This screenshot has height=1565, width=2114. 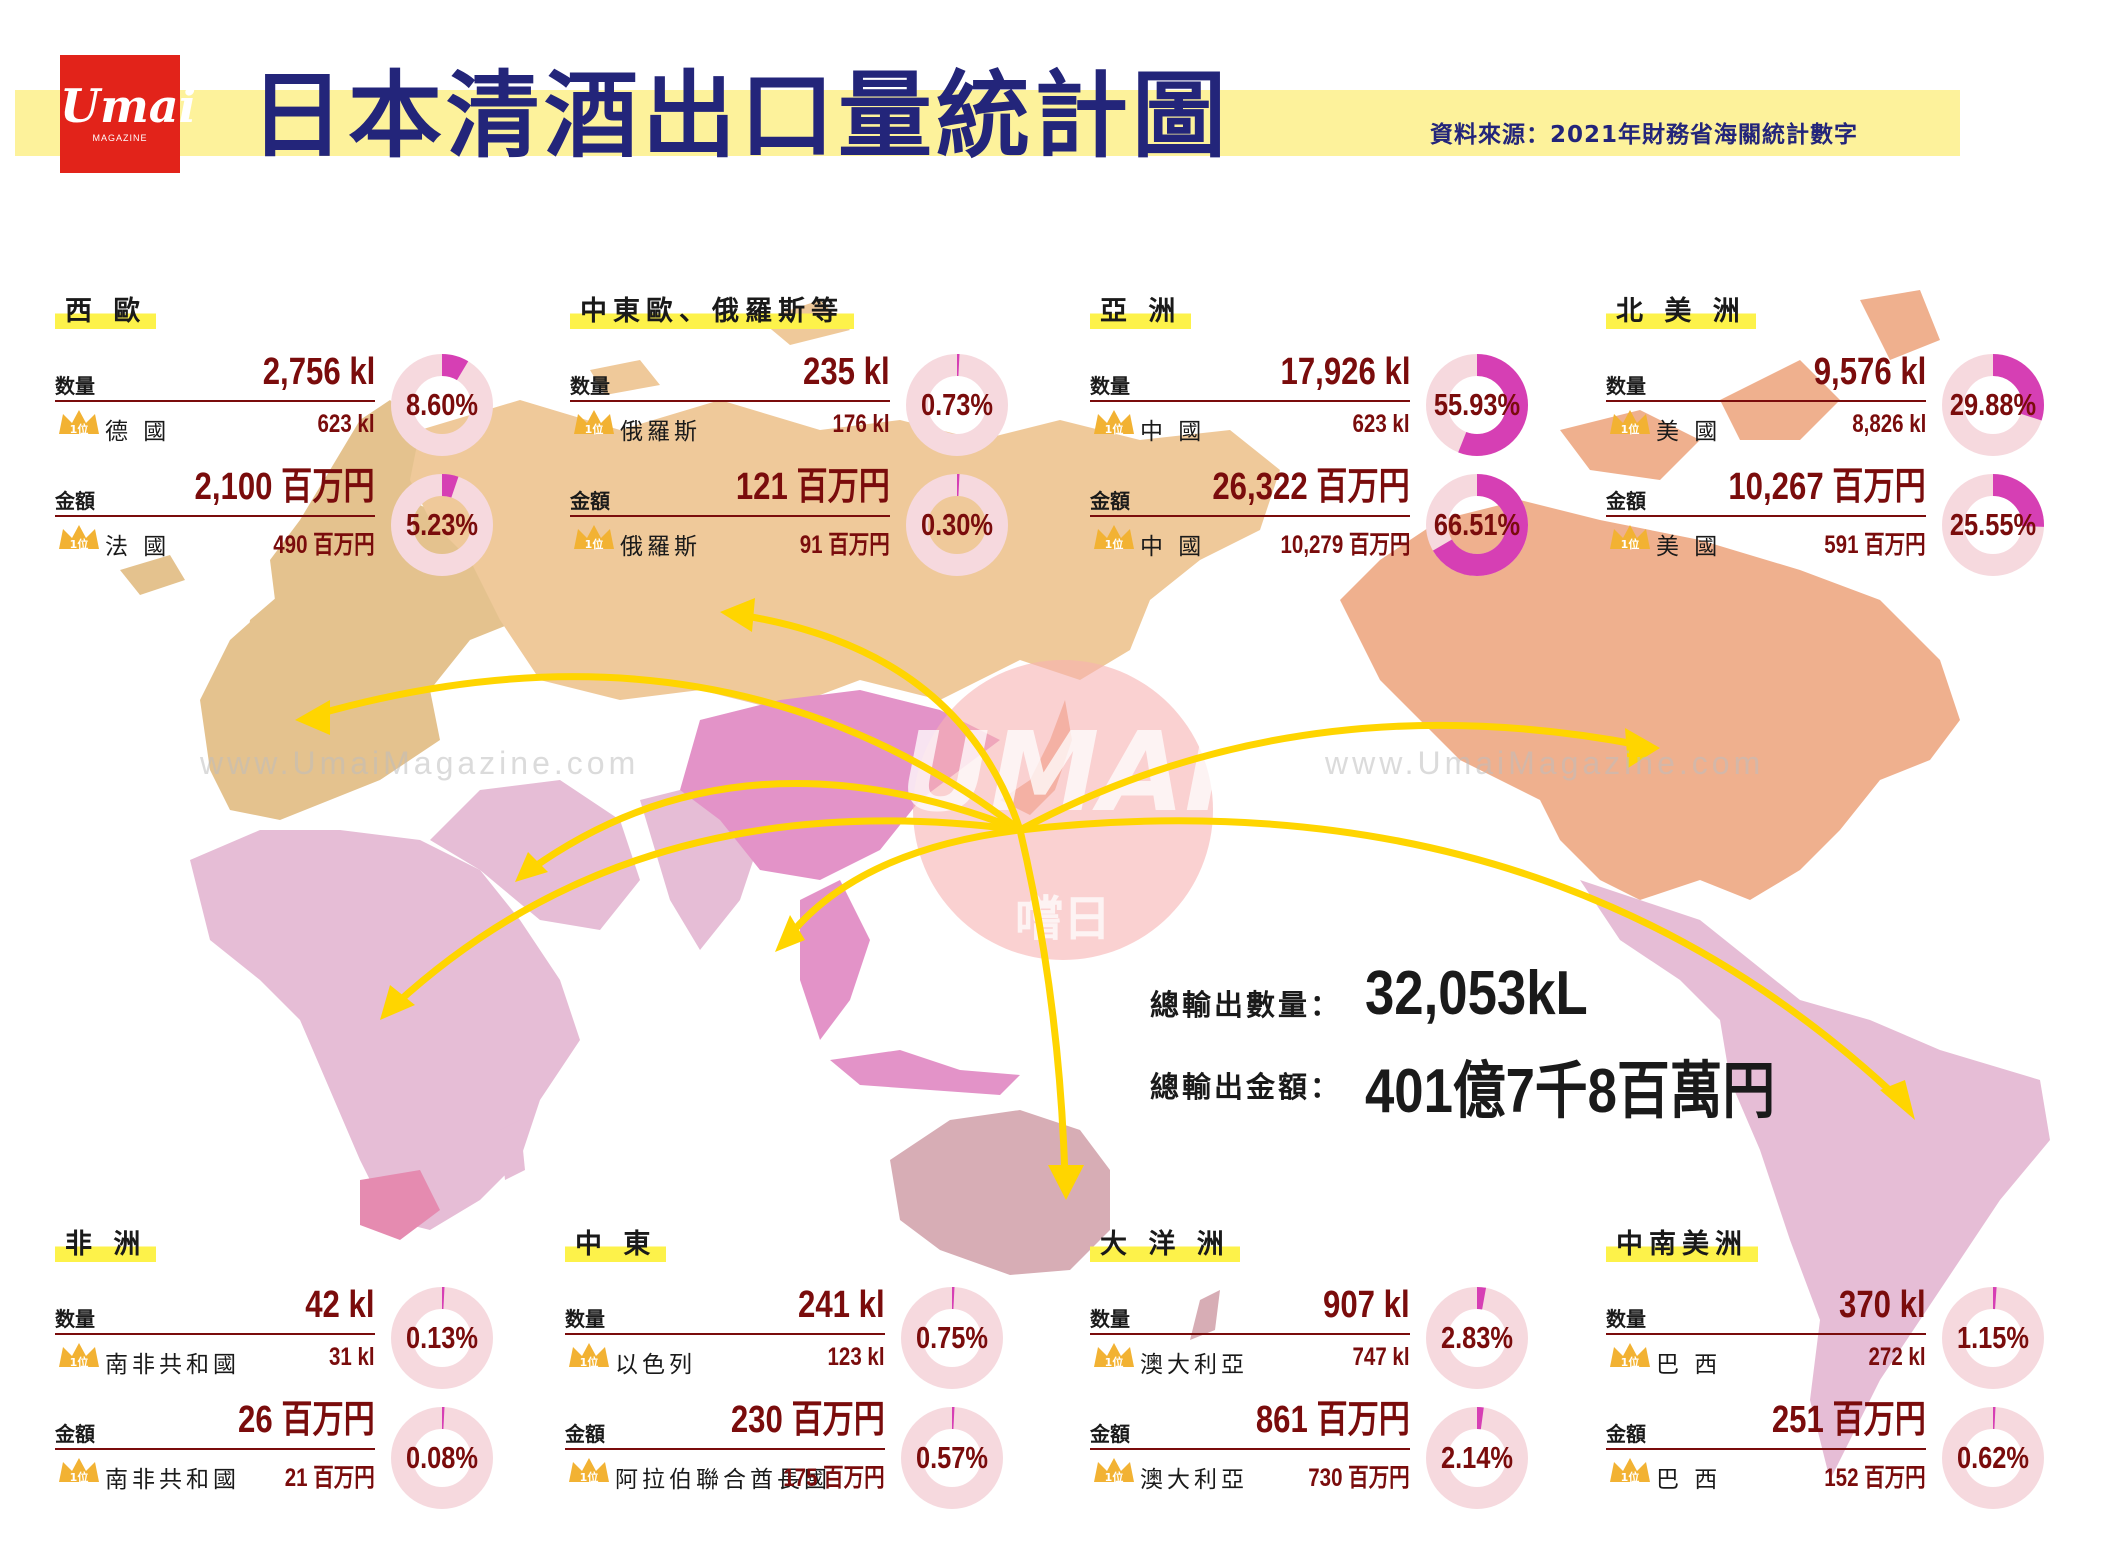 I want to click on value-share-donut: 25.55%, so click(x=1993, y=525).